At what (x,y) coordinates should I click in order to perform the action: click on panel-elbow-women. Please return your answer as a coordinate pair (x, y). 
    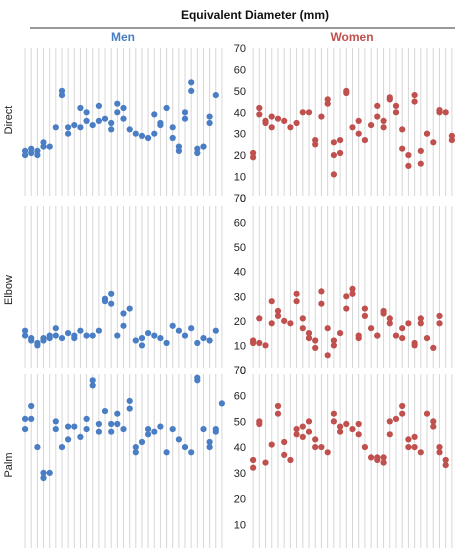
    Looking at the image, I should click on (351, 287).